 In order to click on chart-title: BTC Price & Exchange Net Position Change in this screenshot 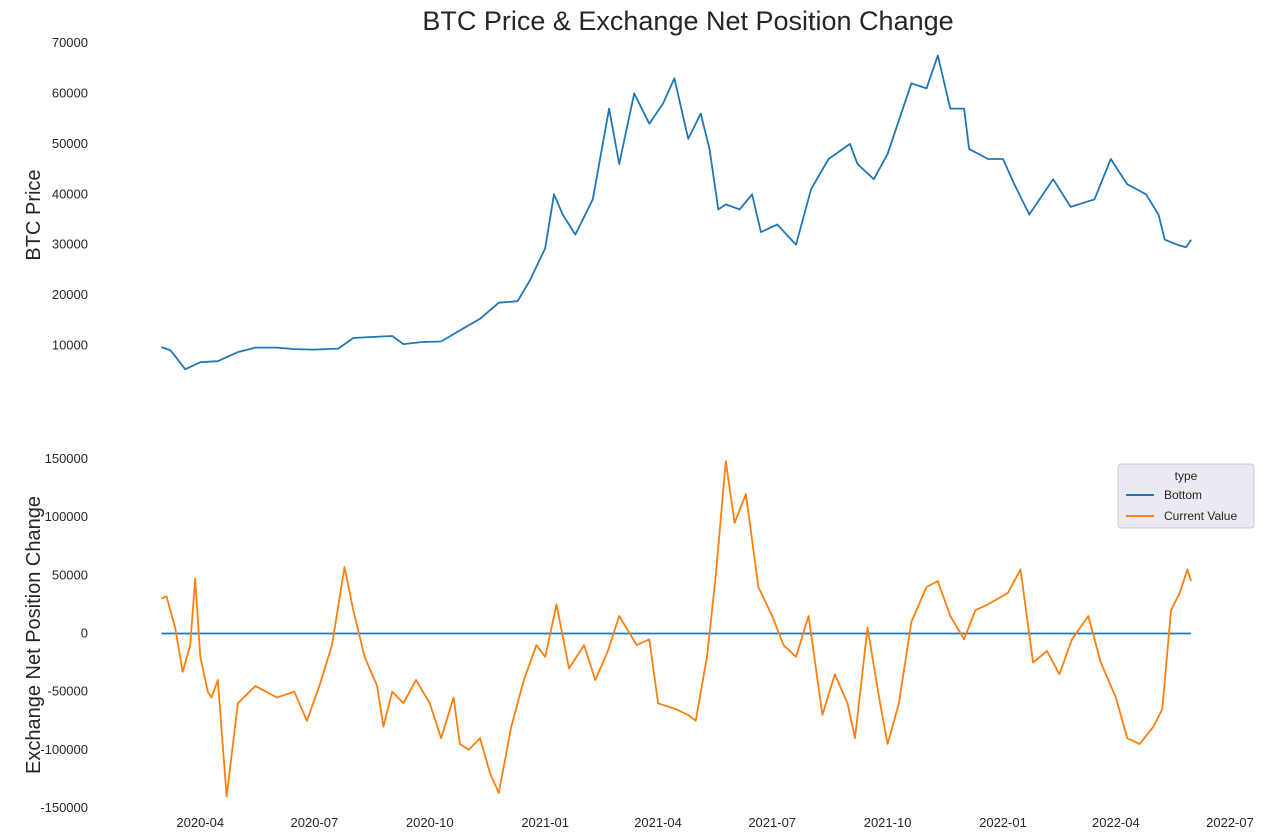, I will do `click(687, 21)`.